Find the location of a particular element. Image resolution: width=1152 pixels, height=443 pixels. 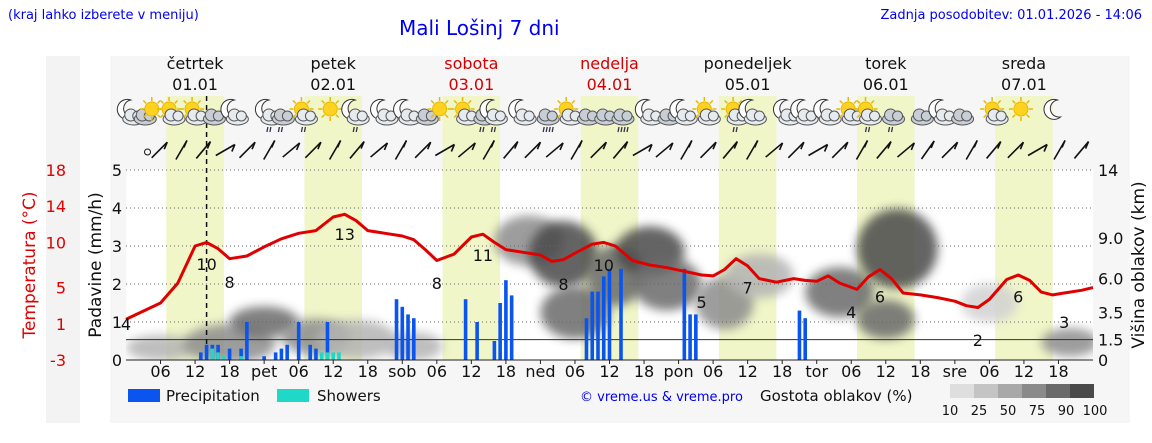

precipitation-legend-label: Precipitation is located at coordinates (213, 396).